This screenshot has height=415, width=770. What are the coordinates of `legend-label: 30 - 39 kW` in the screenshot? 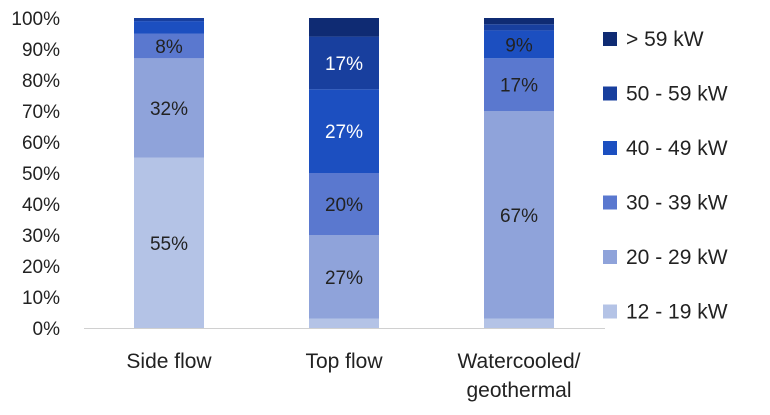 It's located at (677, 203).